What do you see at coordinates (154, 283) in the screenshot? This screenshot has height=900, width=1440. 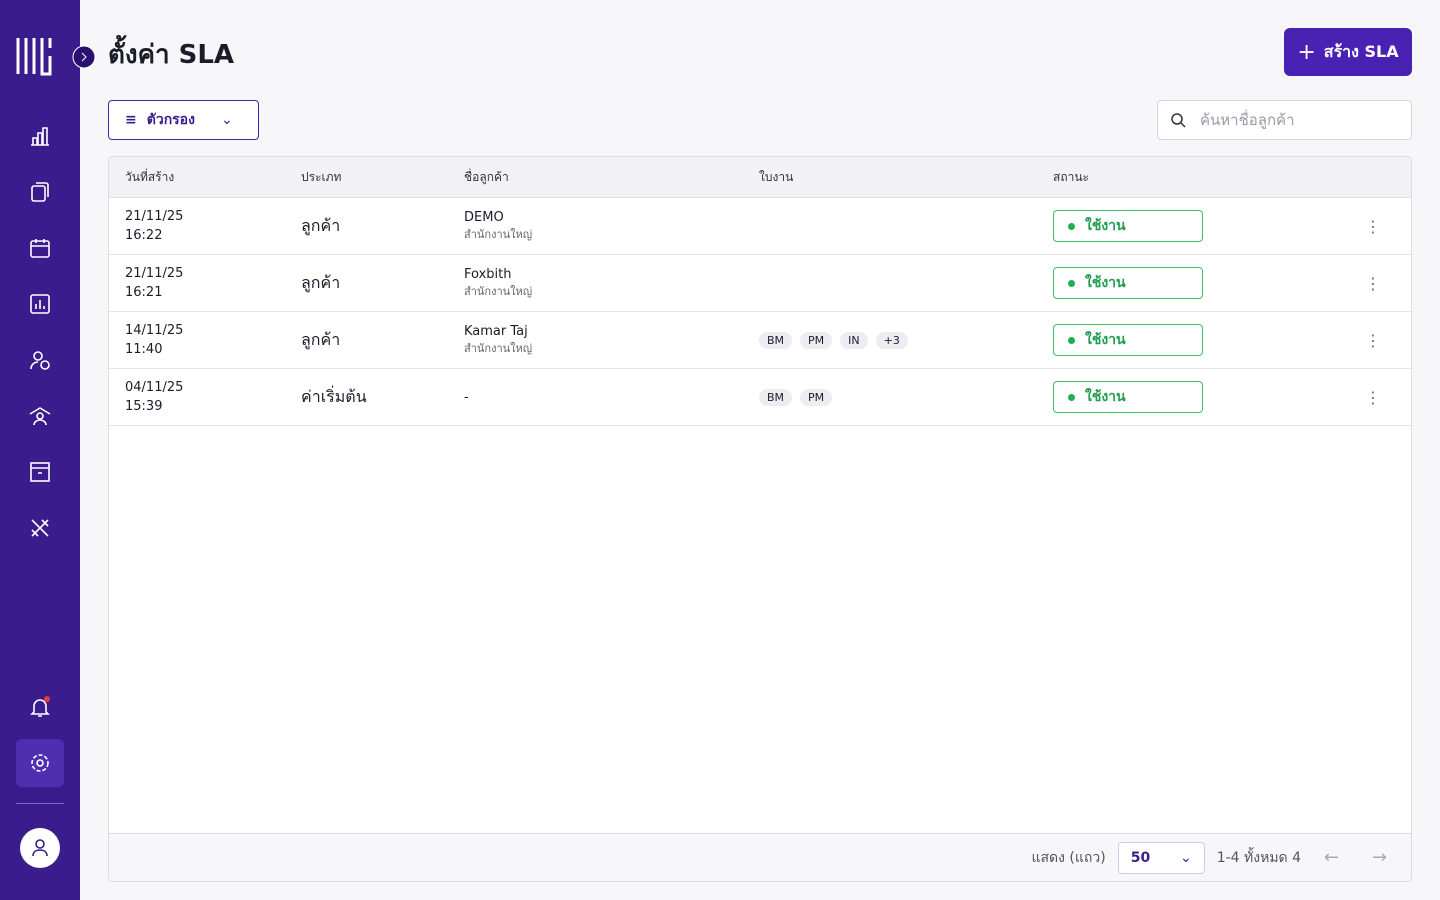 I see `date-cell: 21/11/25 16:21` at bounding box center [154, 283].